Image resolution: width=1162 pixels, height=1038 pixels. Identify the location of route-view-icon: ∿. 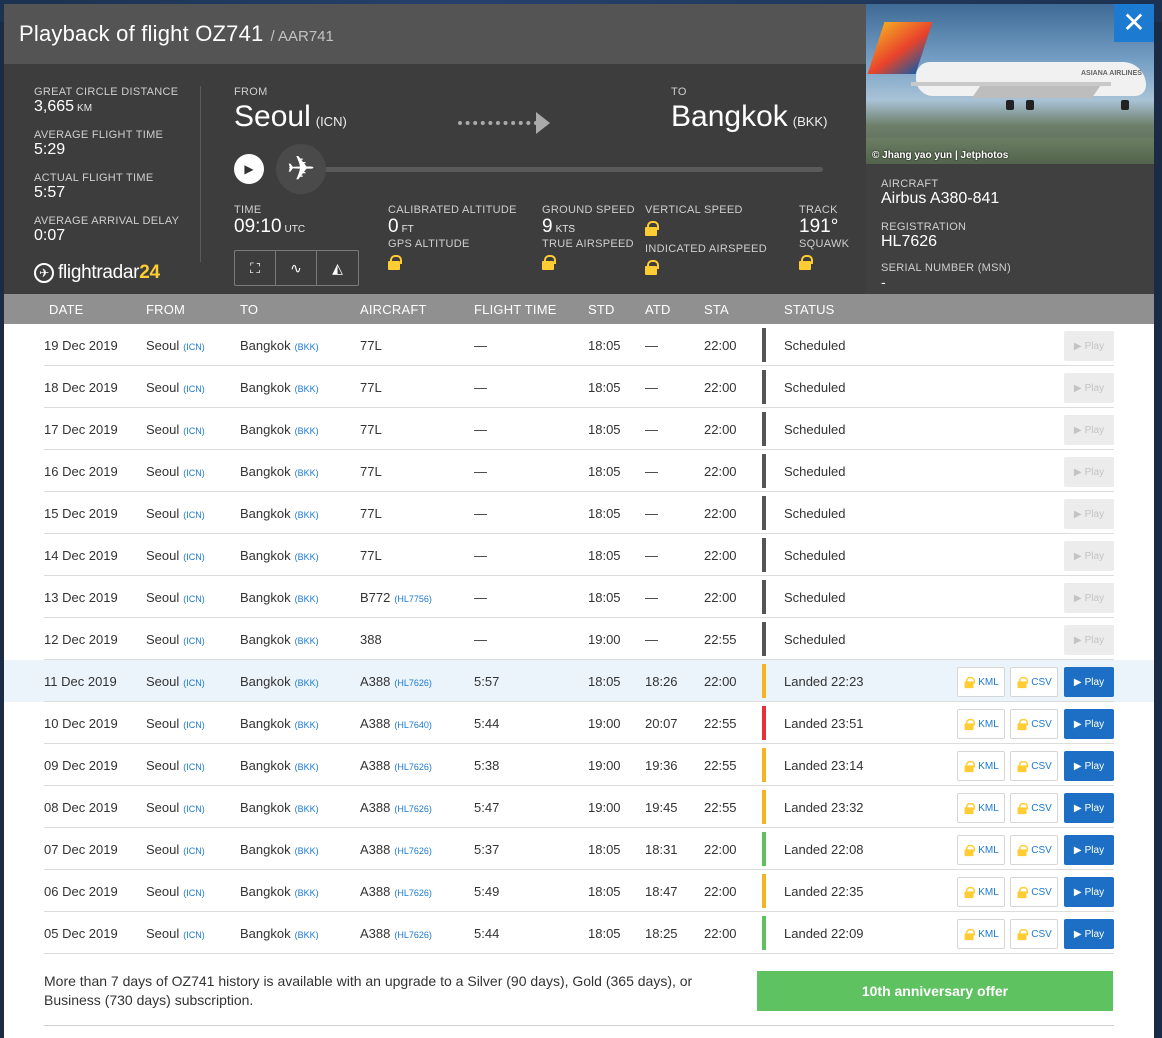
(296, 268).